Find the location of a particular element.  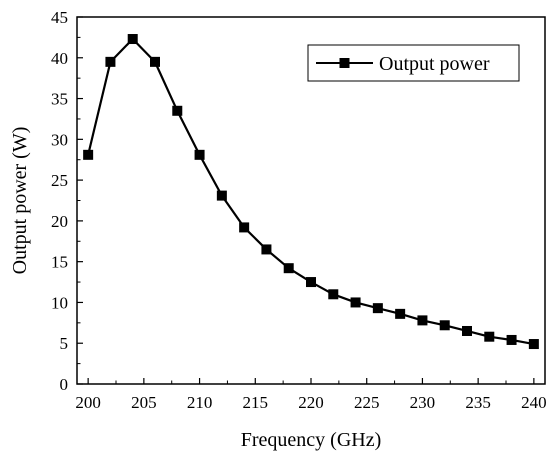

legend-label: Output power is located at coordinates (434, 64).